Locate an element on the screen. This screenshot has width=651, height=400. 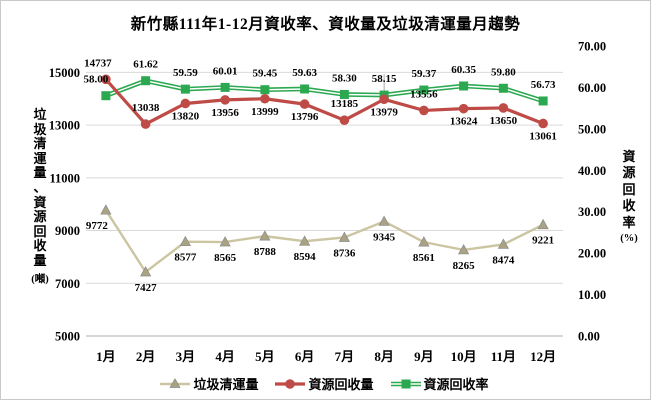
series-line-stripe is located at coordinates (324, 90).